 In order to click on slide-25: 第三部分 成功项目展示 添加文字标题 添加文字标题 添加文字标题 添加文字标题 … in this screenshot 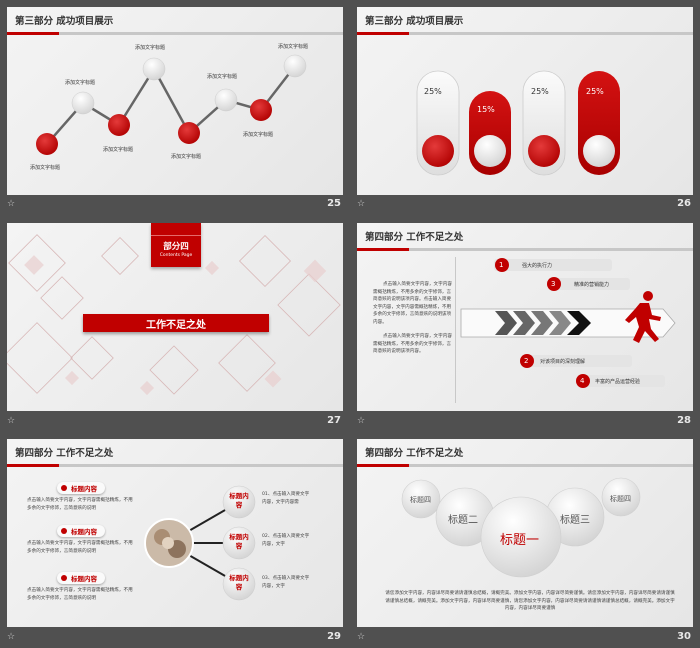, I will do `click(175, 101)`.